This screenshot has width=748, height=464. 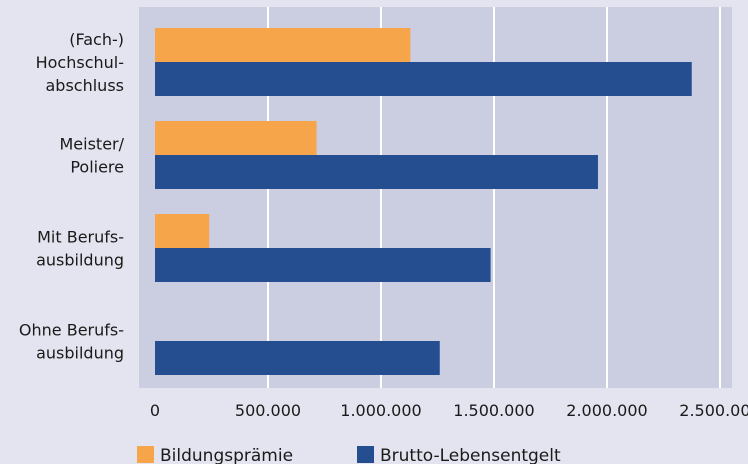 I want to click on x-tick-label: 2.000.000, so click(x=606, y=410).